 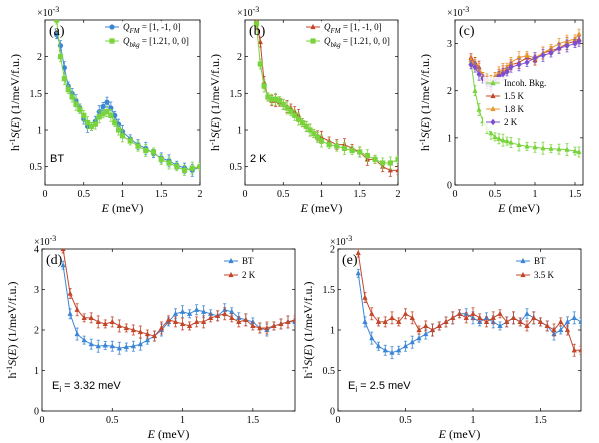 I want to click on legend-marker, so click(x=493, y=122).